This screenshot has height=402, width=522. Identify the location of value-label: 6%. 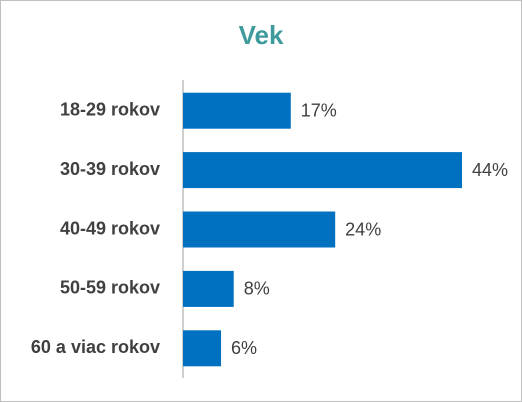
(244, 348).